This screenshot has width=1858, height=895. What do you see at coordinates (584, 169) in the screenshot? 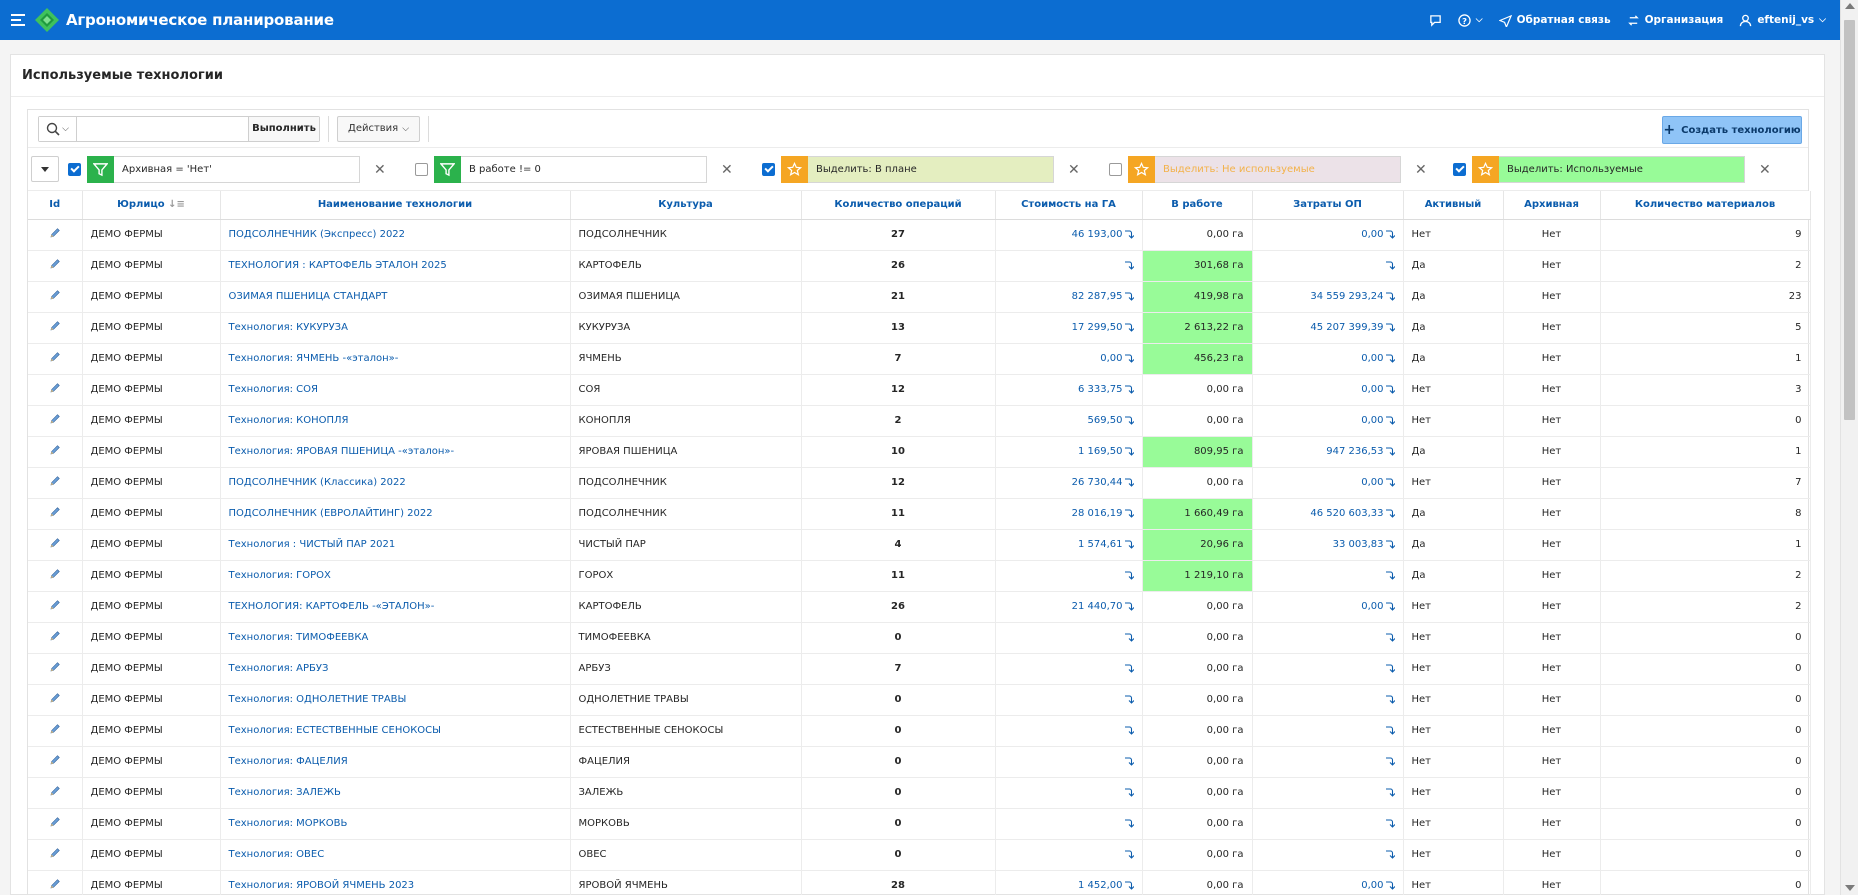
I see `filter-label: В работе != 0` at bounding box center [584, 169].